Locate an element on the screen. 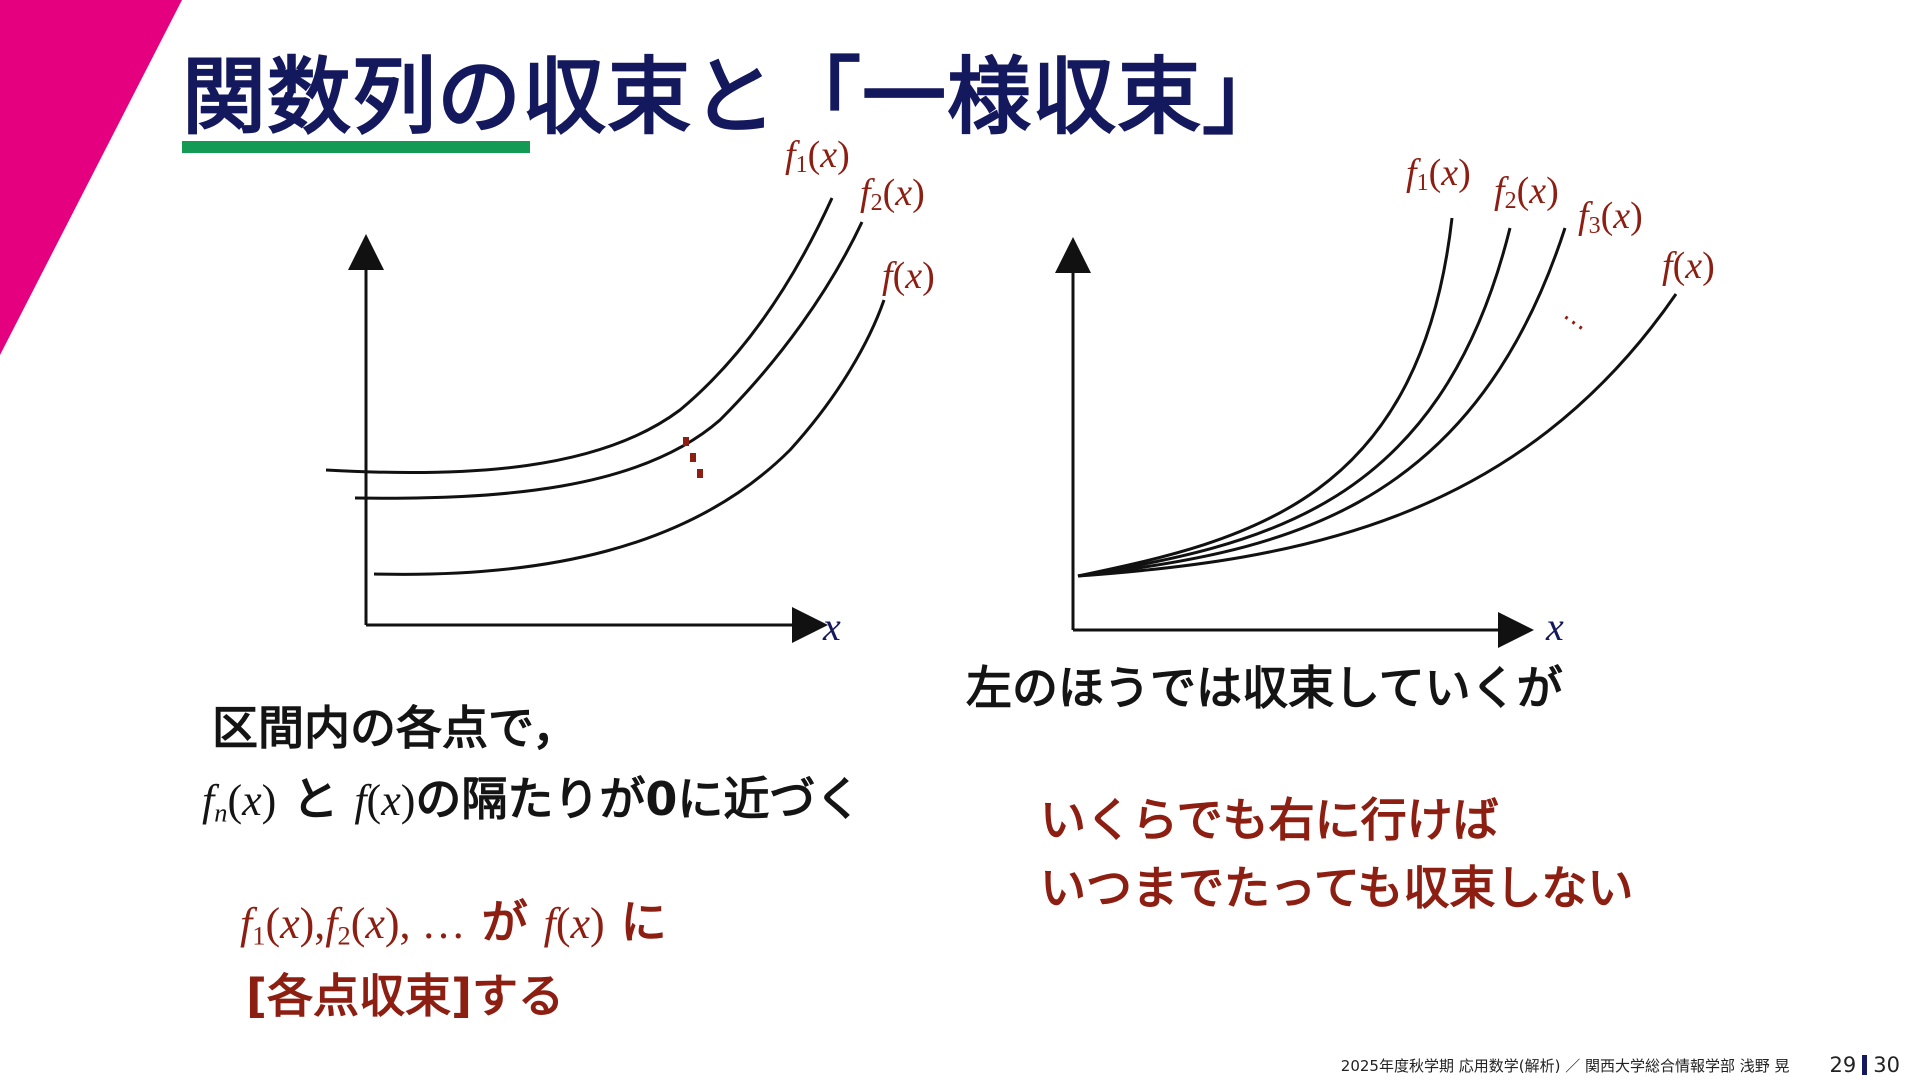 The width and height of the screenshot is (1920, 1080). label-f2: f2(x) is located at coordinates (1526, 192).